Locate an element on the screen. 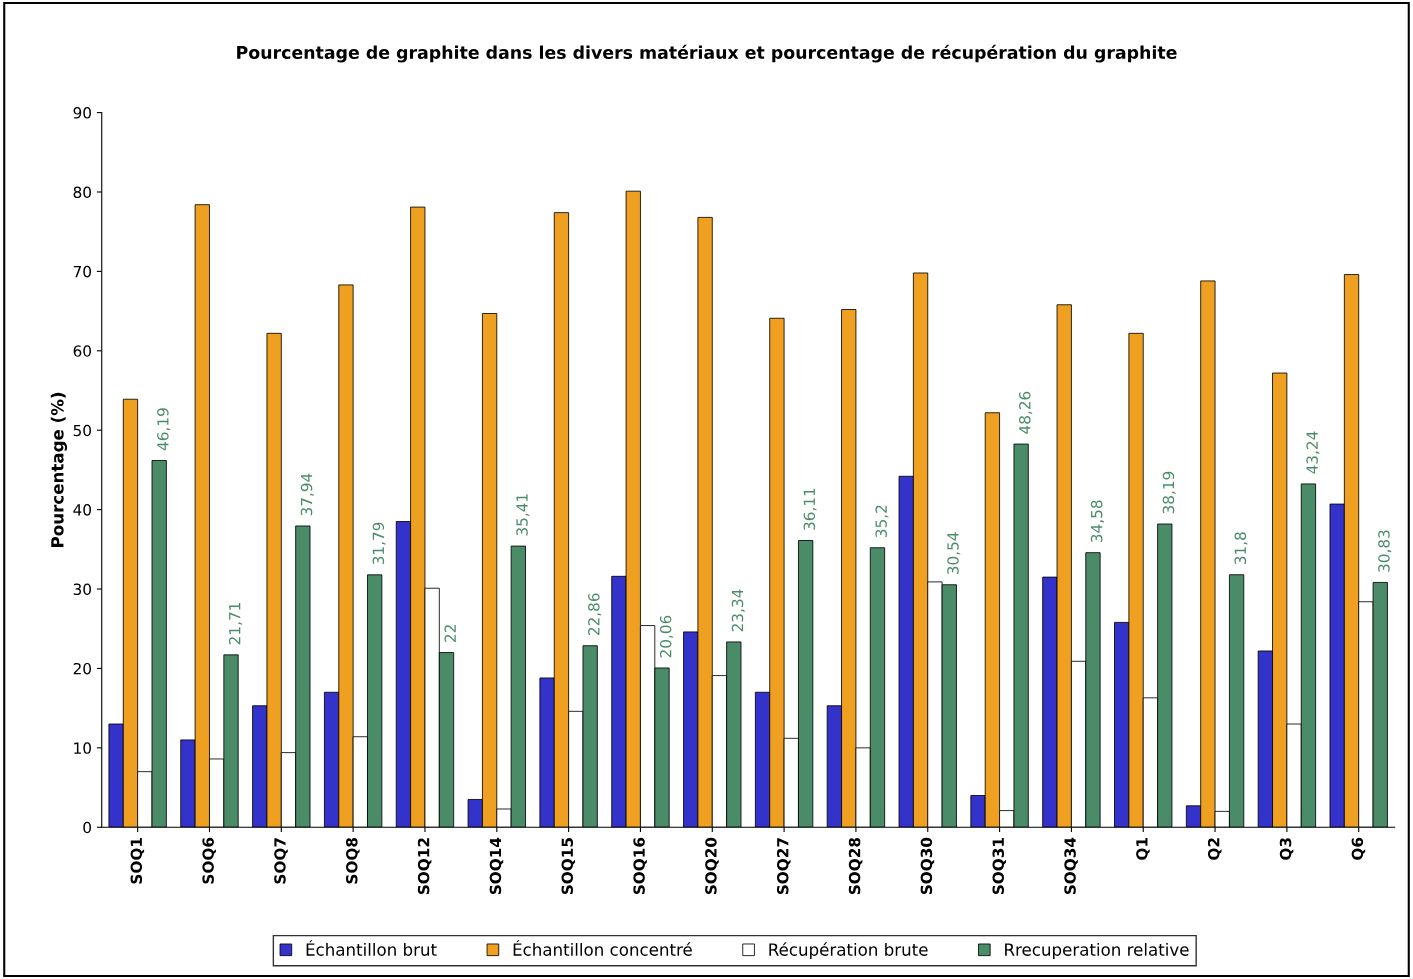 The height and width of the screenshot is (979, 1413). x-tick-label: Q3 is located at coordinates (1286, 849).